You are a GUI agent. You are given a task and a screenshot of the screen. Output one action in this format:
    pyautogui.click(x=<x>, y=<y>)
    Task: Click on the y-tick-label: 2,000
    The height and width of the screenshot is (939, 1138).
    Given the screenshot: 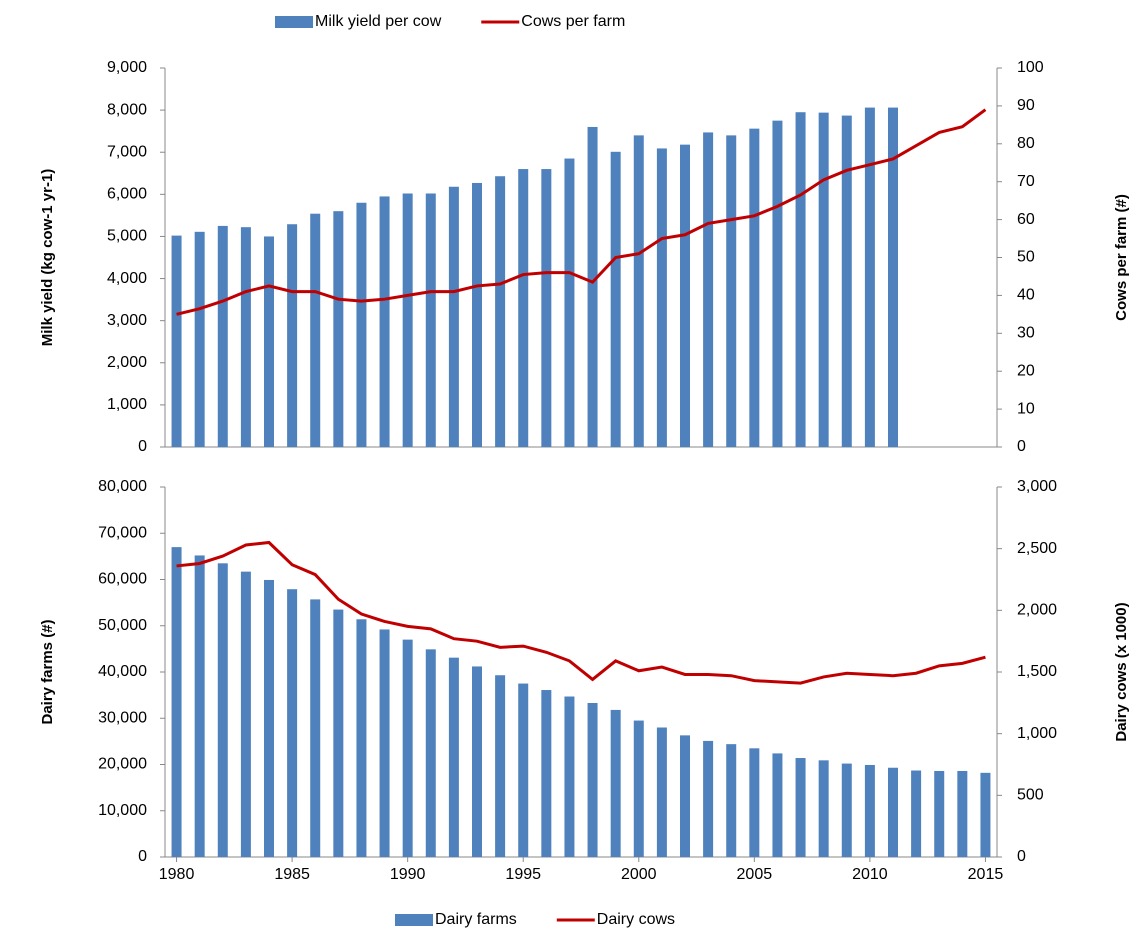 What is the action you would take?
    pyautogui.click(x=127, y=362)
    